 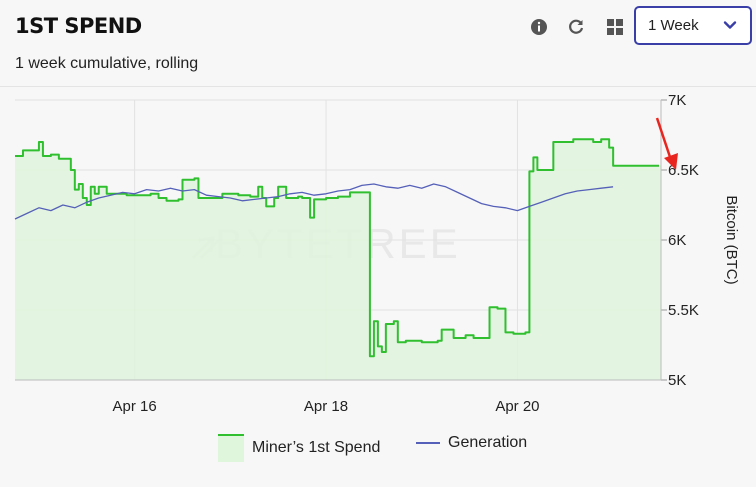 I want to click on x-tick-label: Apr 20, so click(x=517, y=406).